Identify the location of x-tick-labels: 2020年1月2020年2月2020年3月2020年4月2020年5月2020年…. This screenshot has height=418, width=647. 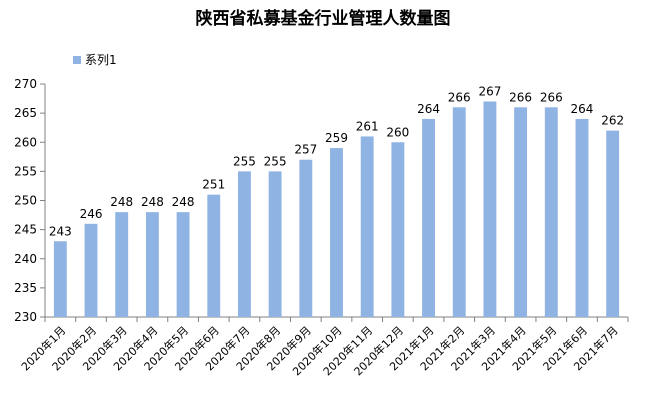
(319, 350).